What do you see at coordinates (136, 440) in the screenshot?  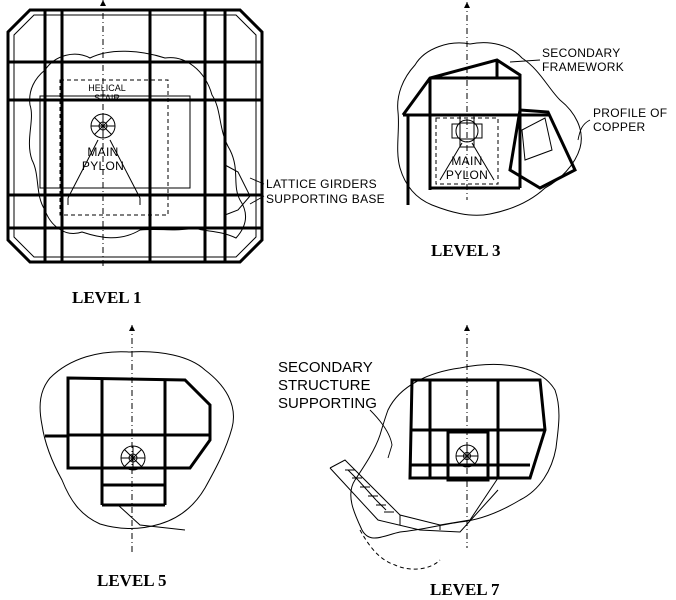 I see `level-5-copper-profile` at bounding box center [136, 440].